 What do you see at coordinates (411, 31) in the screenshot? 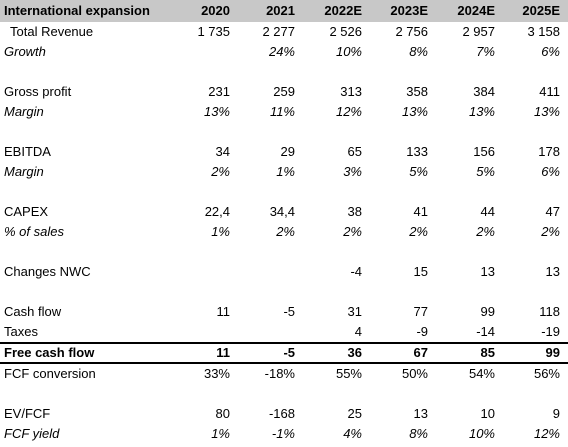
I see `row-value: 2 756` at bounding box center [411, 31].